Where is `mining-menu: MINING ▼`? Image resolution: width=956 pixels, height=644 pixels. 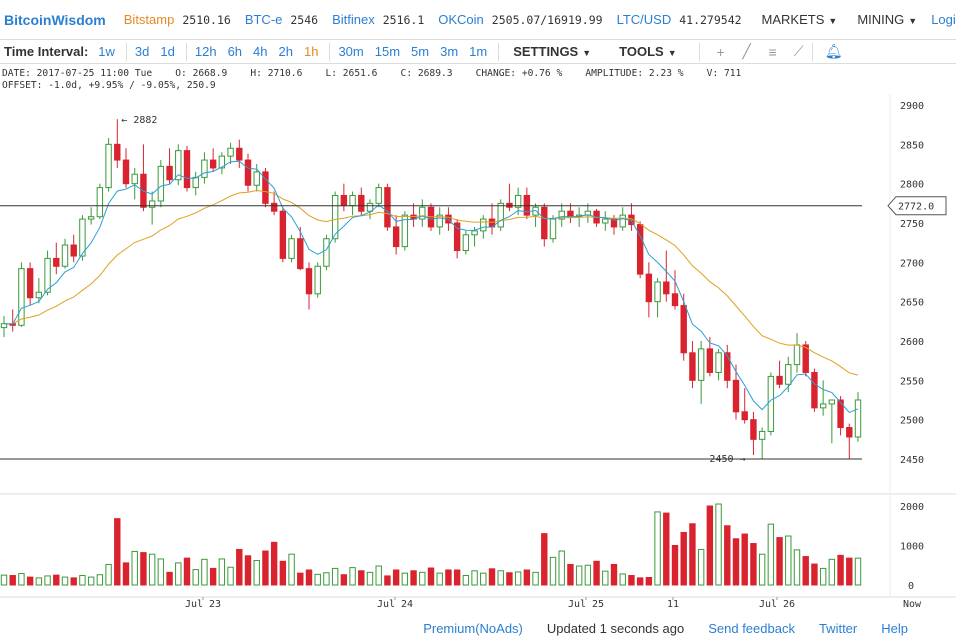 mining-menu: MINING ▼ is located at coordinates (887, 19).